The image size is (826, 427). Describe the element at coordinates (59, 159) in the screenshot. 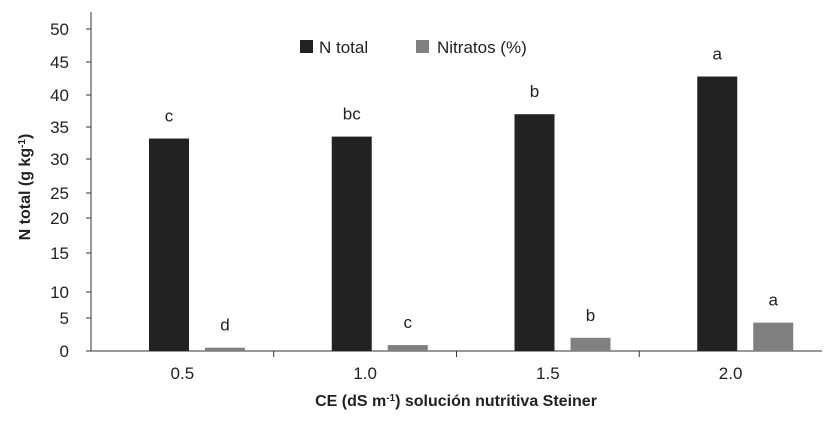

I see `y-tick-label: 30` at that location.